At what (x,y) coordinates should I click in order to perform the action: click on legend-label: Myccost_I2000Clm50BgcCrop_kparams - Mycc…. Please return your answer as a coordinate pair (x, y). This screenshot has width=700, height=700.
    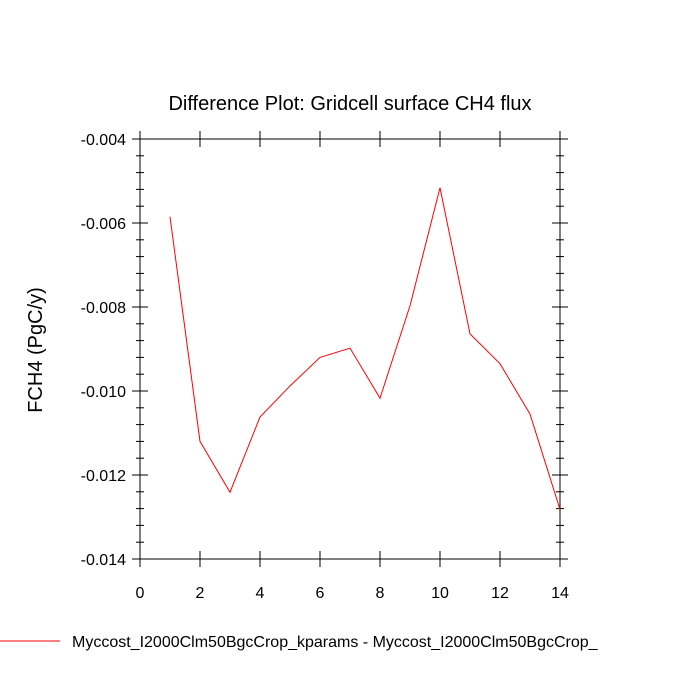
    Looking at the image, I should click on (335, 642).